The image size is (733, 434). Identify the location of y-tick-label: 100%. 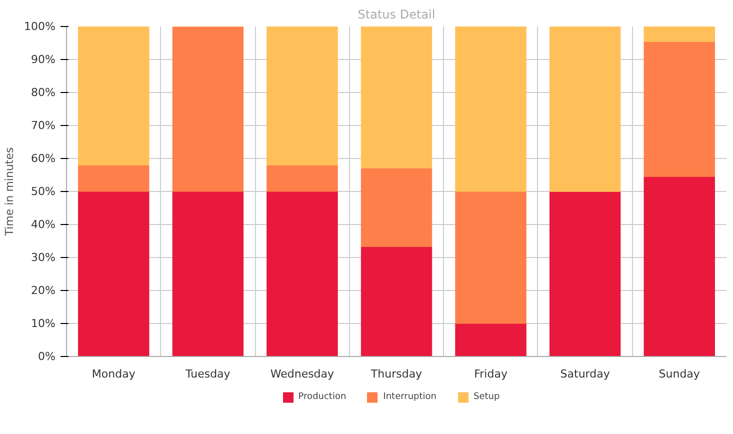
(40, 26).